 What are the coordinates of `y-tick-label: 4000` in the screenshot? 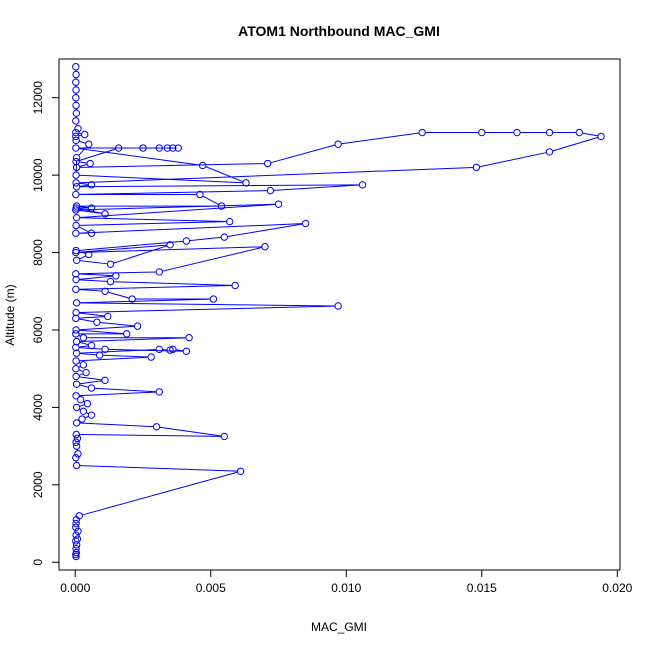 It's located at (38, 407).